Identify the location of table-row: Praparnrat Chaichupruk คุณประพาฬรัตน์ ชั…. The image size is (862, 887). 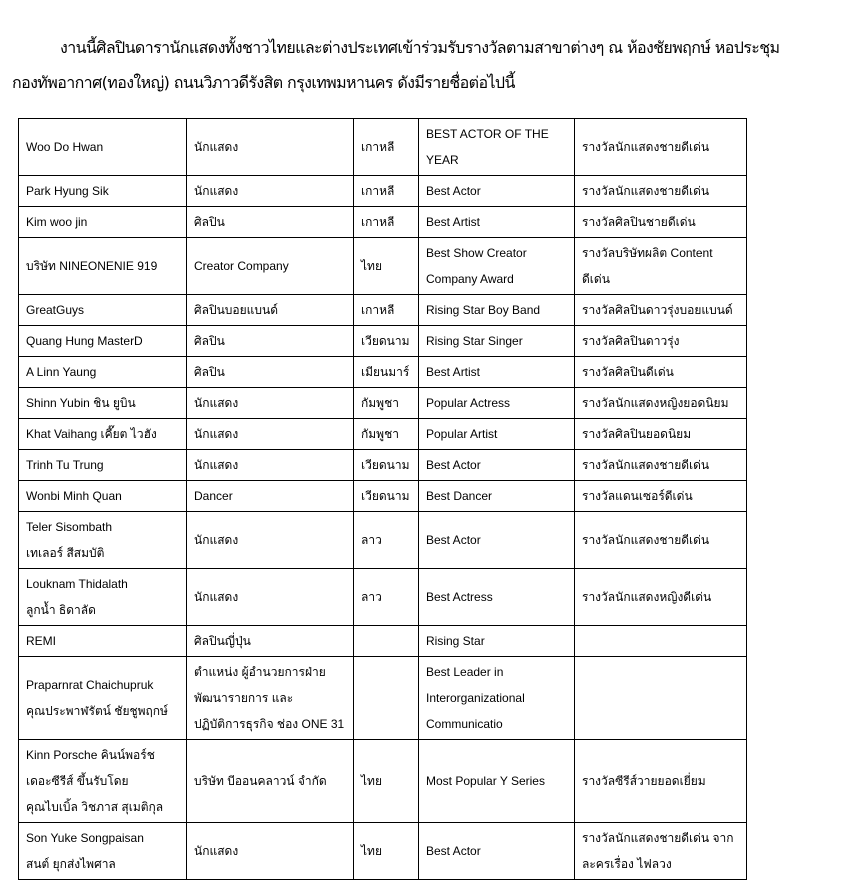
(382, 698).